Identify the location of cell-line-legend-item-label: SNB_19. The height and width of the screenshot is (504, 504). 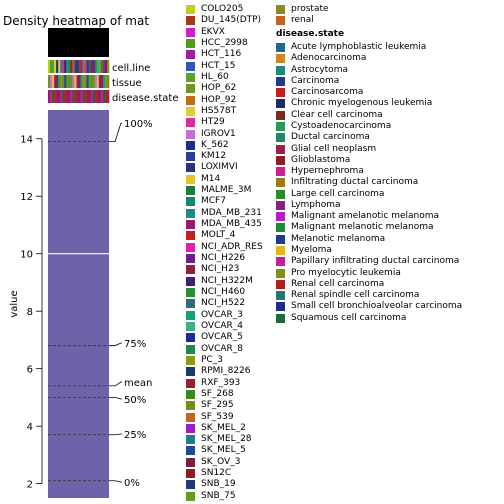
(218, 484).